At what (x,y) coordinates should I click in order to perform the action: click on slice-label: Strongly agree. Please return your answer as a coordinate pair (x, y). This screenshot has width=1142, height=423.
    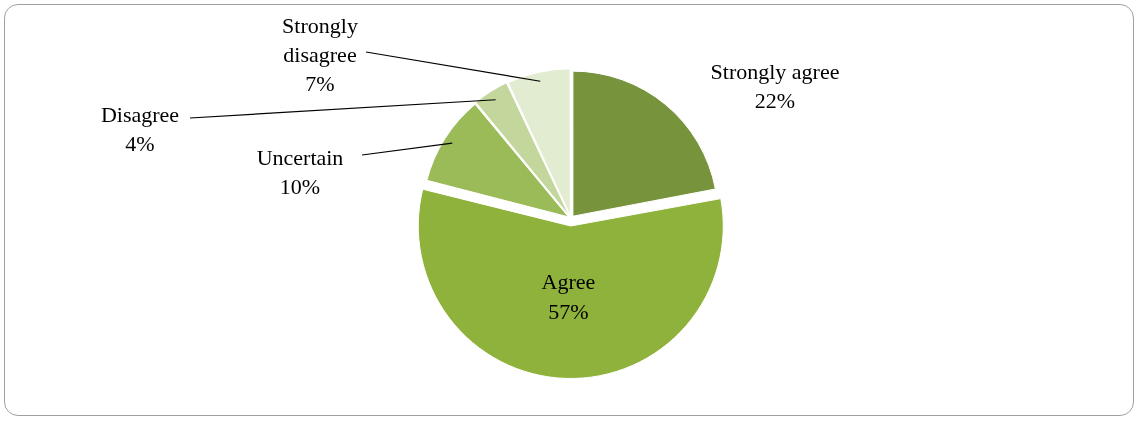
    Looking at the image, I should click on (775, 71).